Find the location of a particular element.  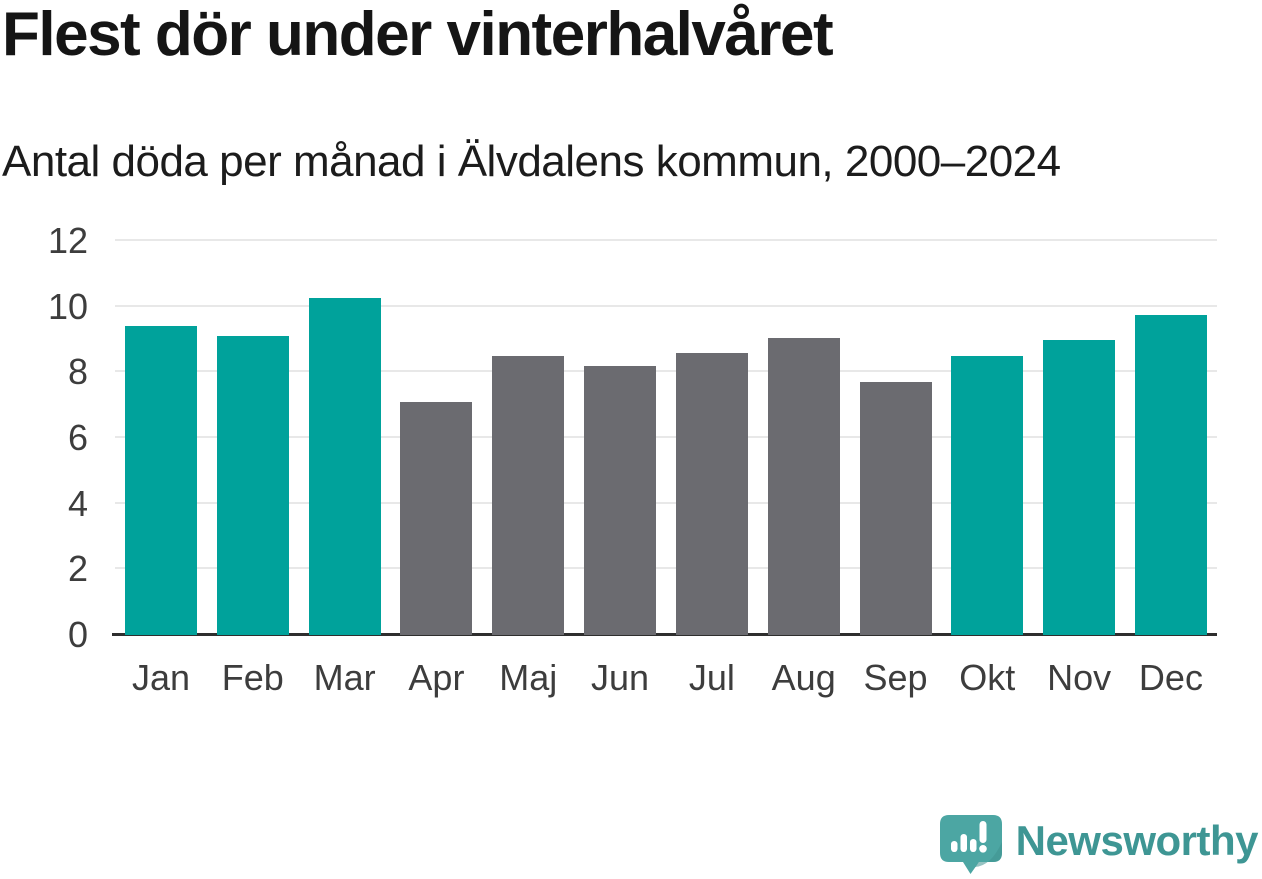

x-tick-nov: Nov is located at coordinates (1079, 677).